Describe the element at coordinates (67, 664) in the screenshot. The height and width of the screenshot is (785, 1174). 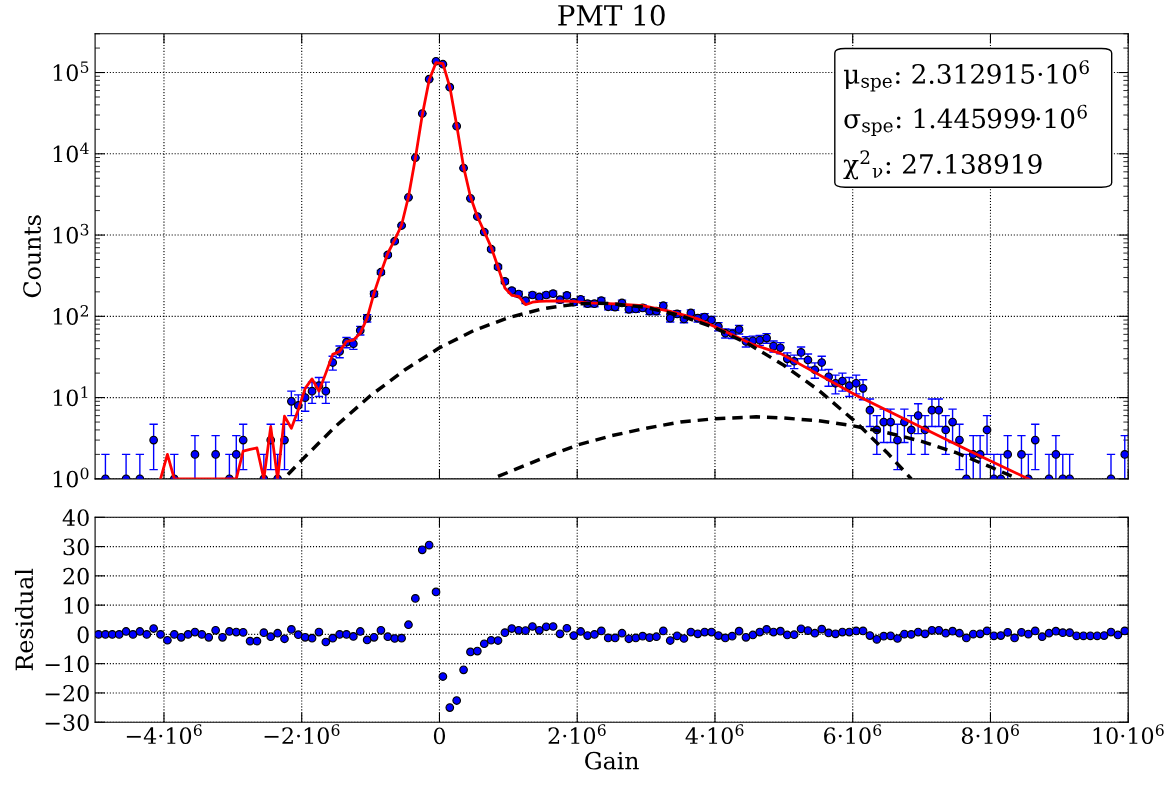
I see `y-tick-label: −10` at that location.